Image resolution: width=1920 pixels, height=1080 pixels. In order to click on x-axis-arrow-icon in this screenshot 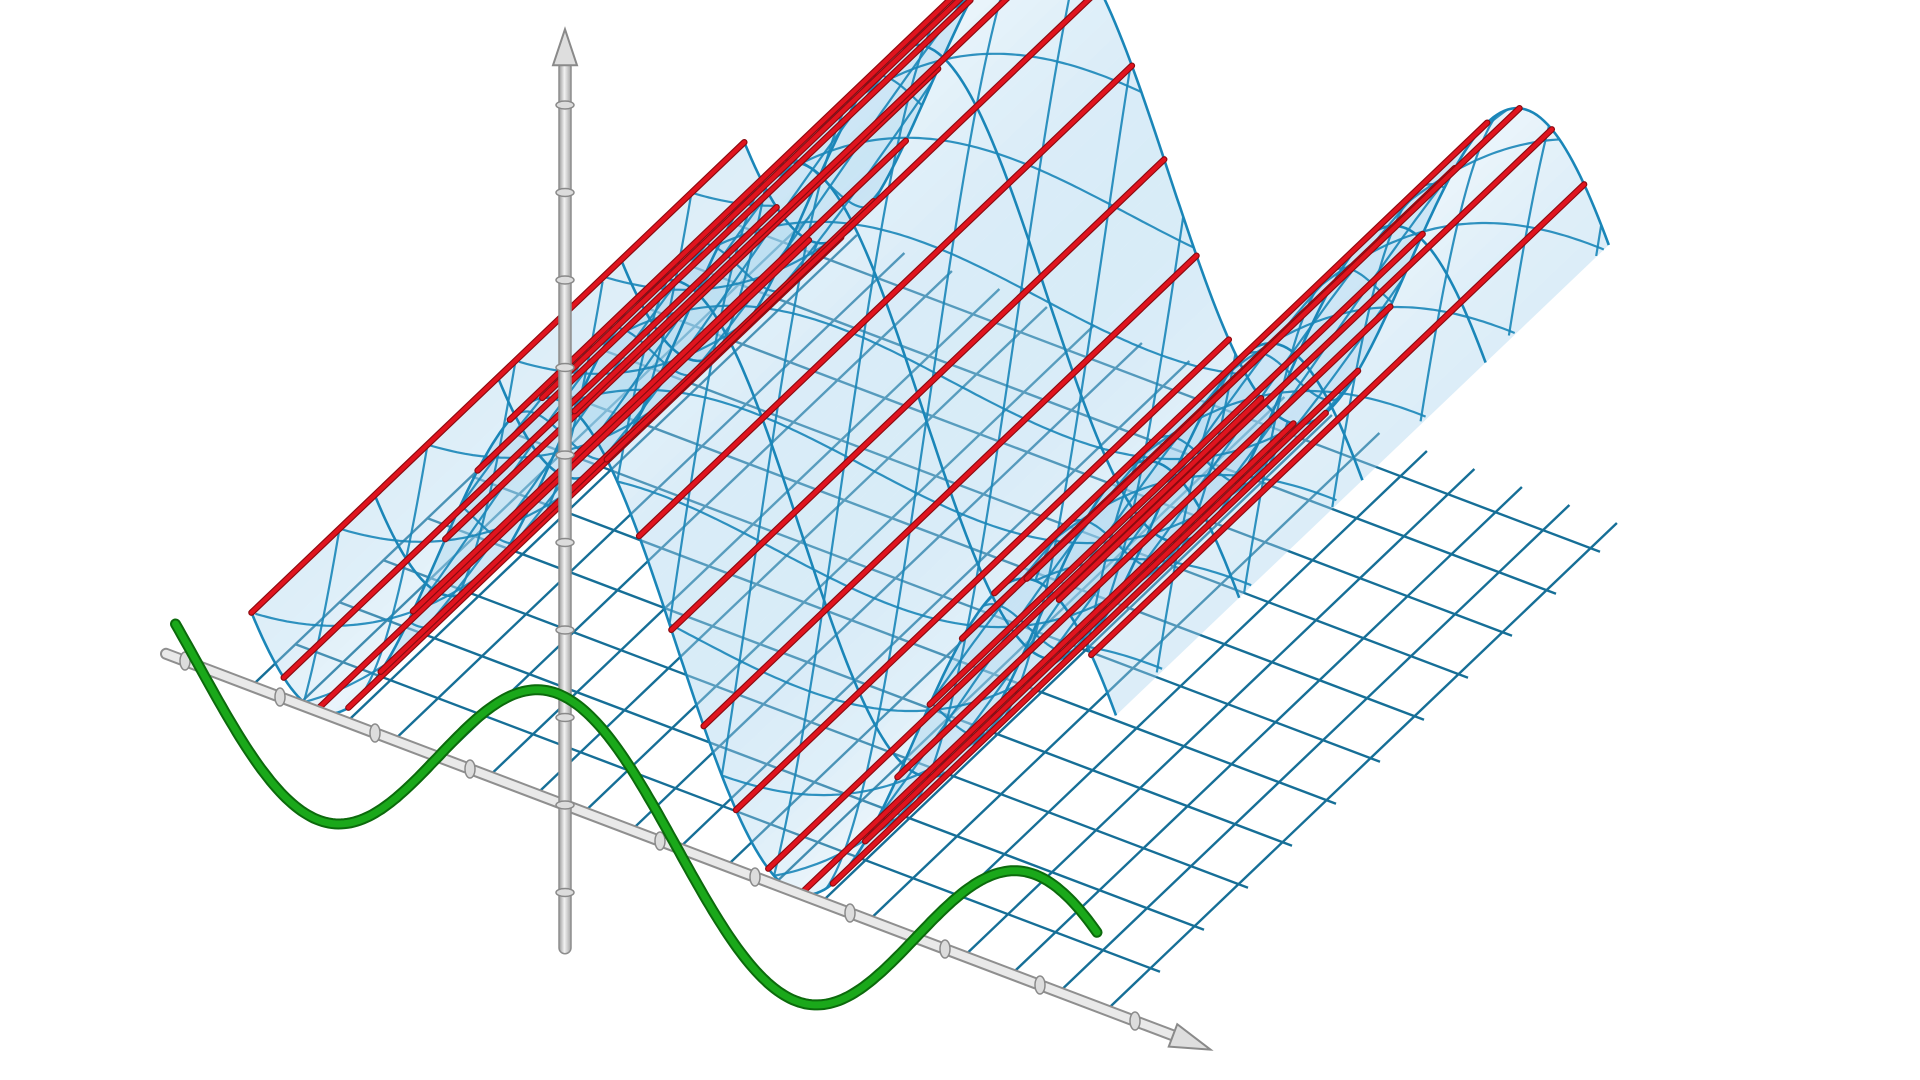, I will do `click(1190, 1036)`.